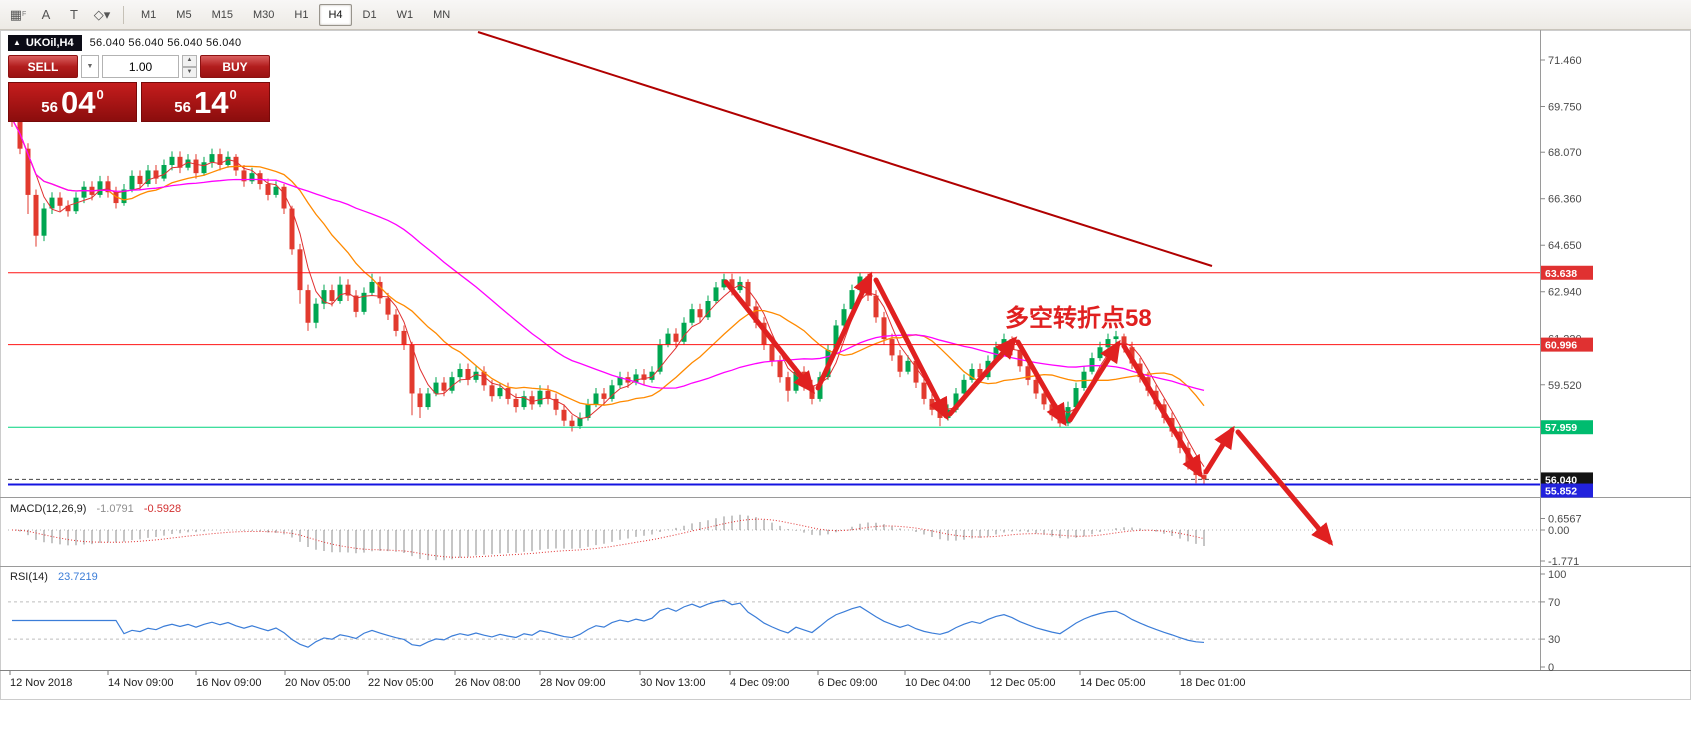 The image size is (1691, 750). I want to click on ask-price-display: 56 14 0, so click(205, 102).